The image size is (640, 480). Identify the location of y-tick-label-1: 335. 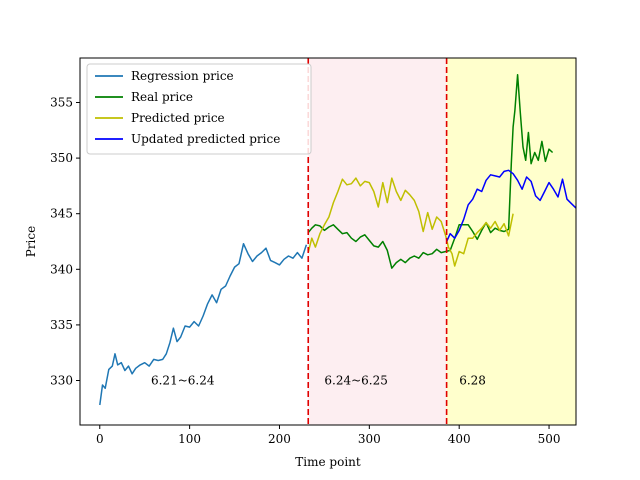
(61, 325).